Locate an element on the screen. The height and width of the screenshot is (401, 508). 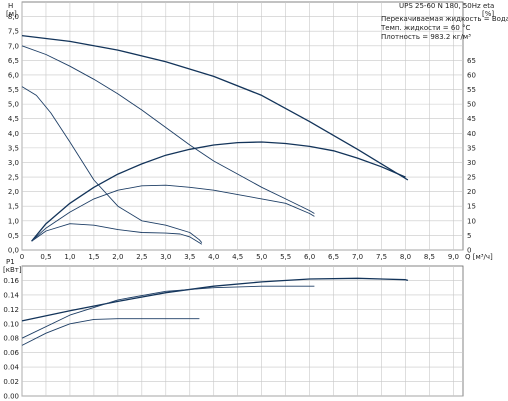
y-left-tick-label: 6,0 is located at coordinates (13, 75).